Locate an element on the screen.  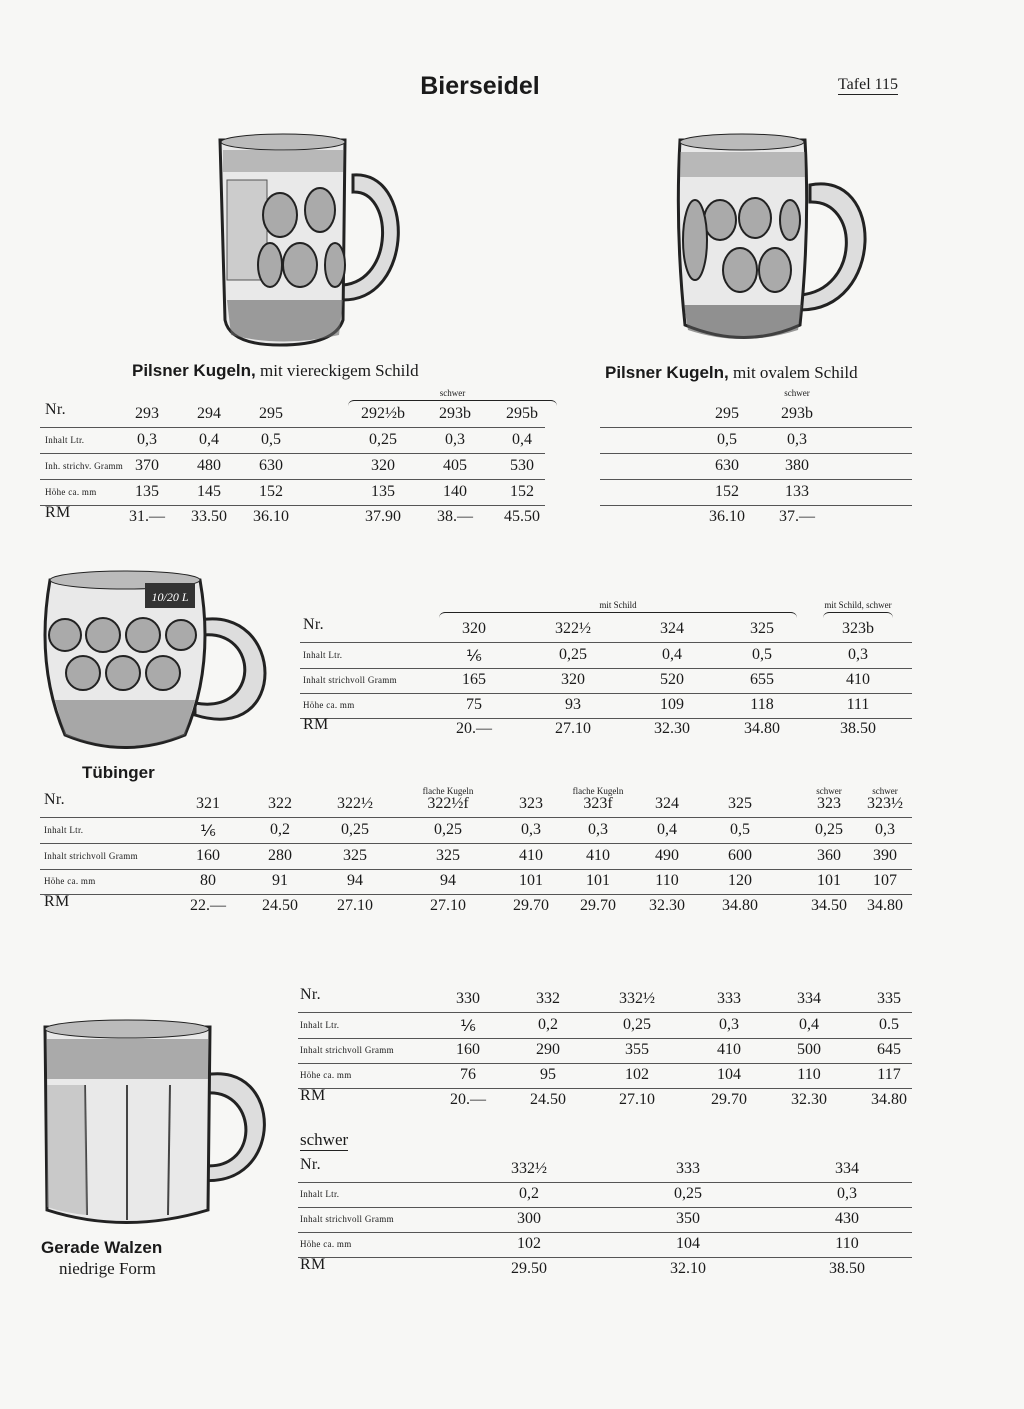
column-group-header: mit Schild, schwer is located at coordinates (858, 609).